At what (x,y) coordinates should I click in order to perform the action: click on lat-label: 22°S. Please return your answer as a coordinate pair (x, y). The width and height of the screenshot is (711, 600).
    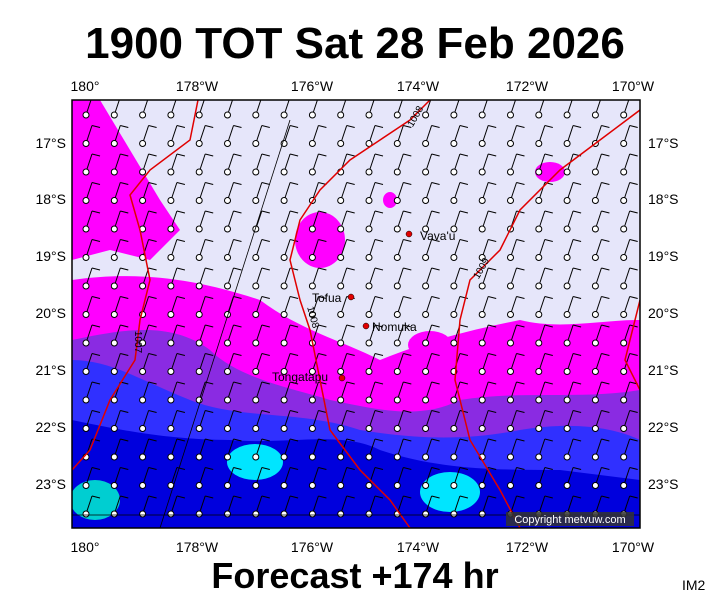
    Looking at the image, I should click on (663, 427).